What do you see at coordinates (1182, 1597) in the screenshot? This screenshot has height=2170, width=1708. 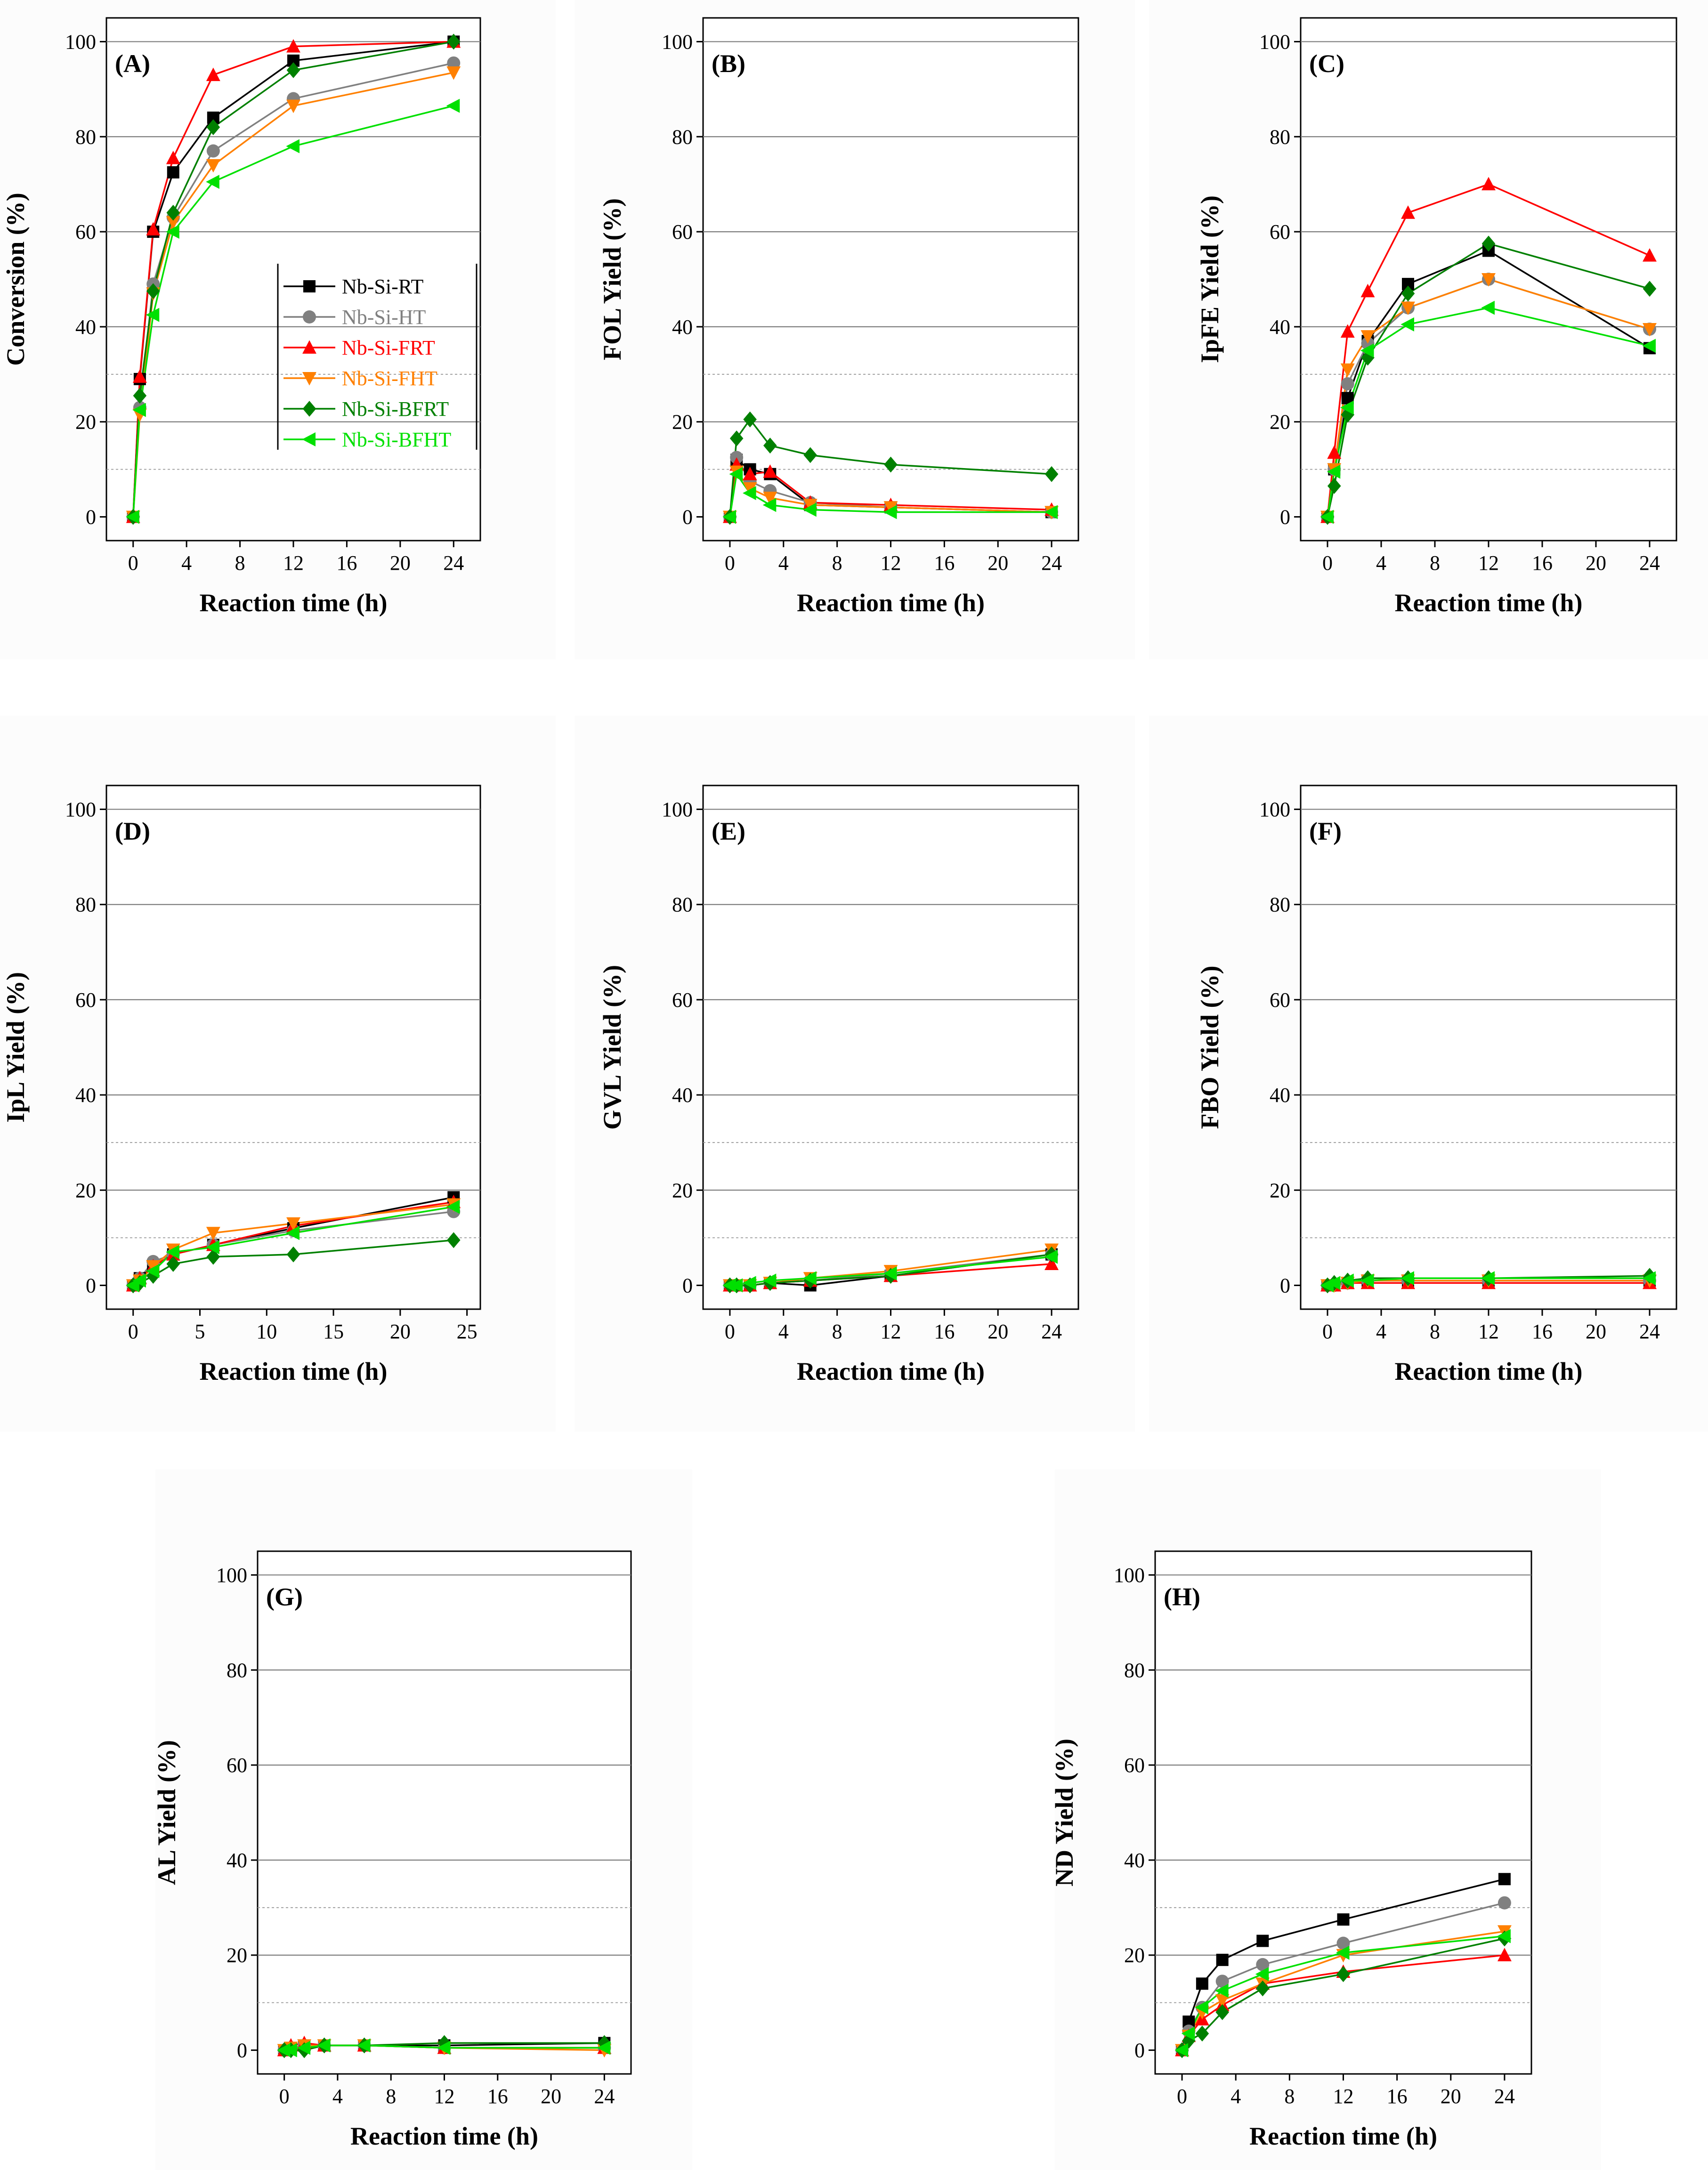 I see `panel-label: (H)` at bounding box center [1182, 1597].